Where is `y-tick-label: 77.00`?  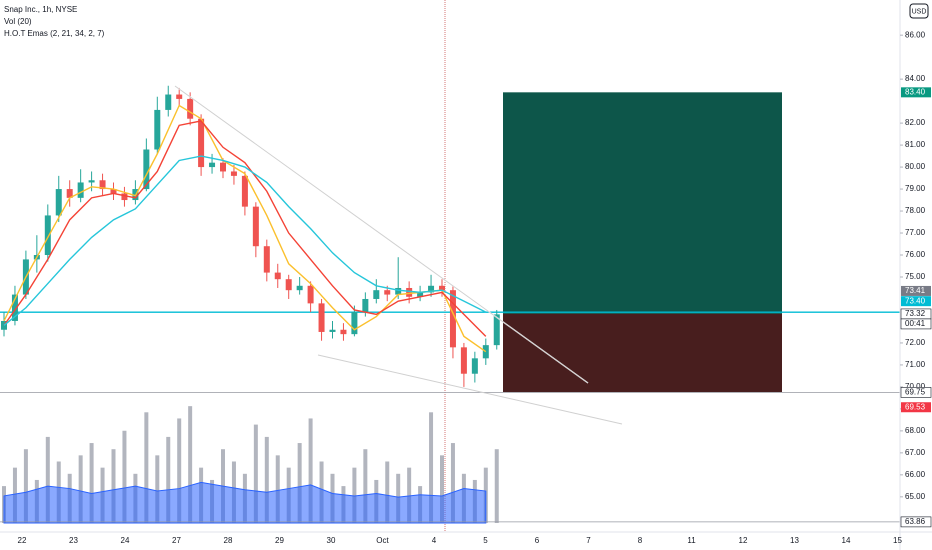 y-tick-label: 77.00 is located at coordinates (915, 232).